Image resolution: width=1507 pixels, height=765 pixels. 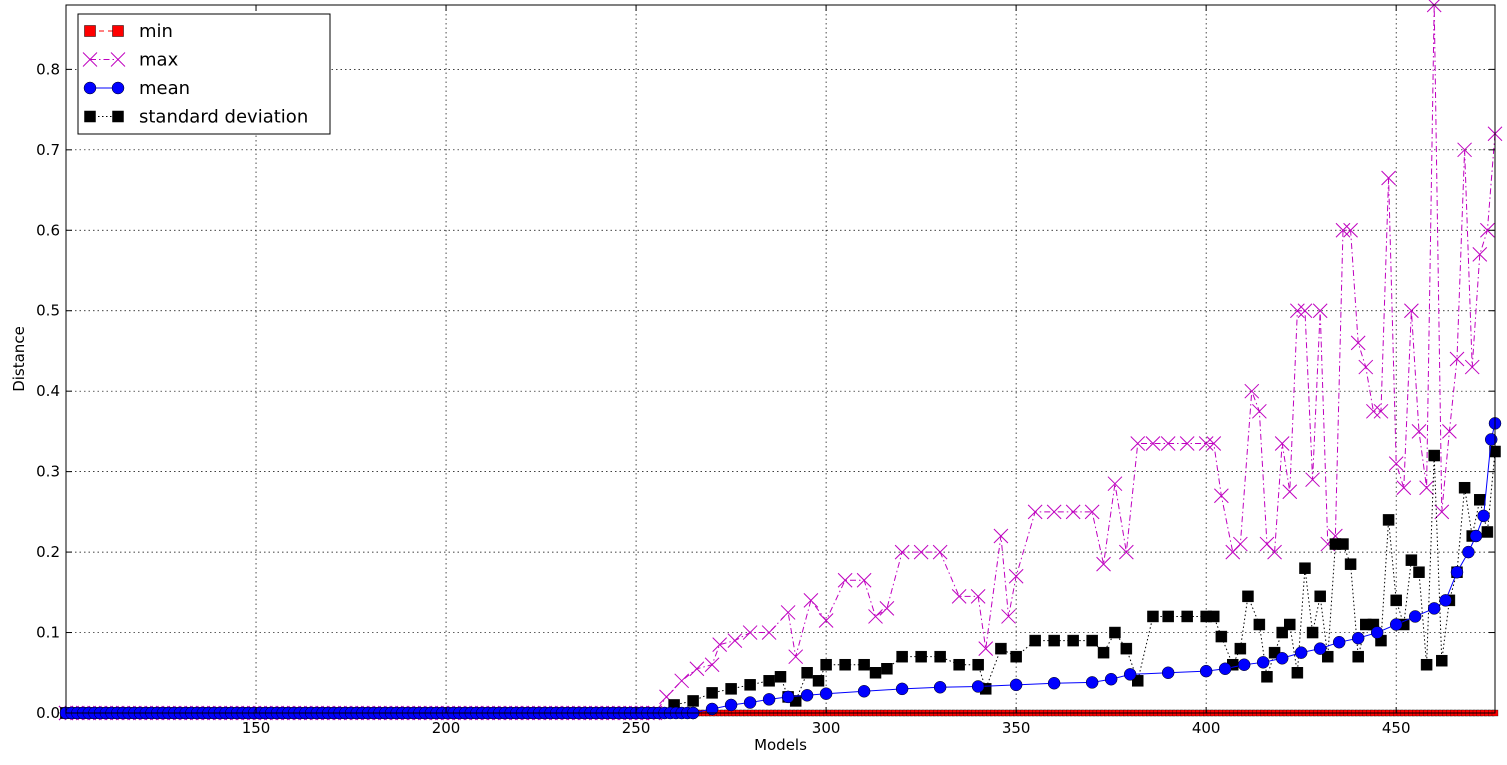 I want to click on y-tick-label: 0.4, so click(x=48, y=391).